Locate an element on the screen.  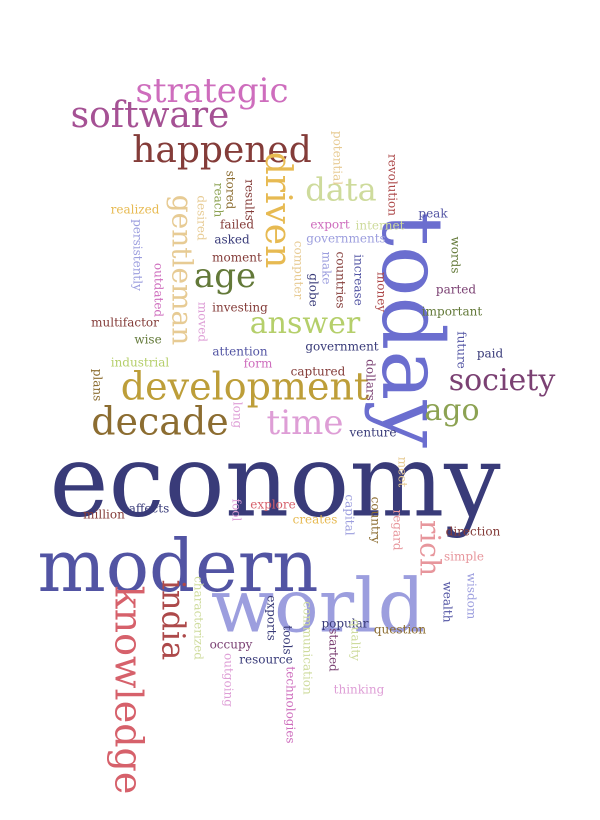
cloud-word: paid is located at coordinates (490, 354).